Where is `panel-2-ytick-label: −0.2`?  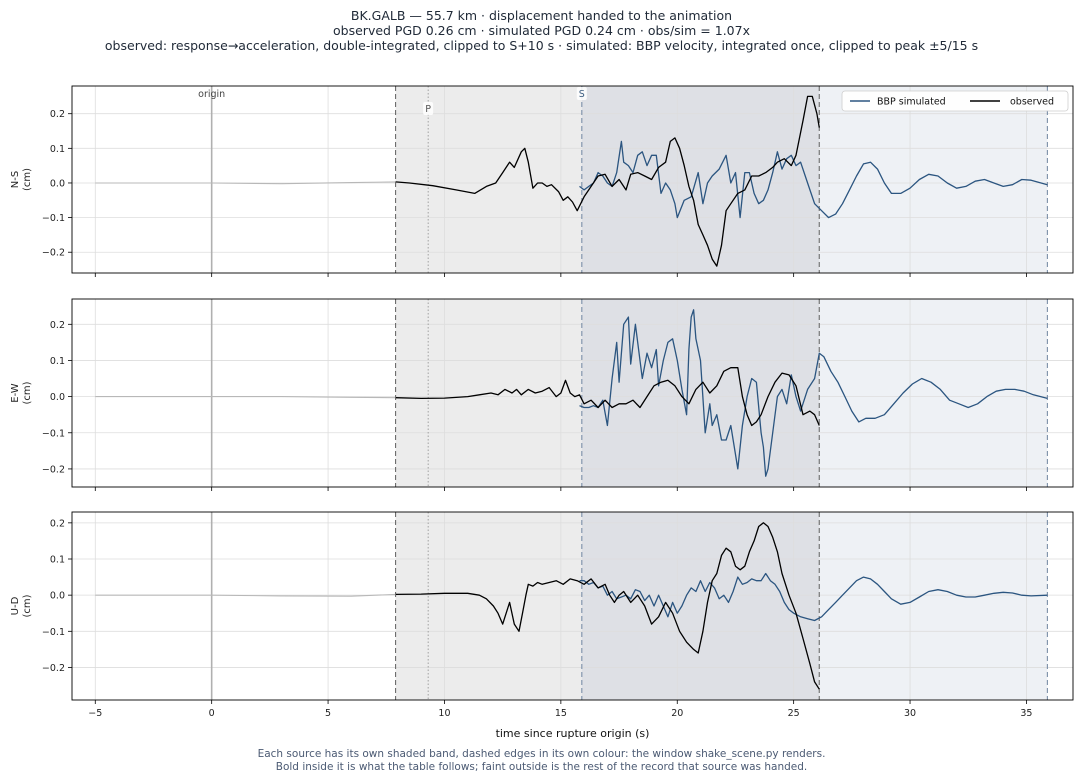
panel-2-ytick-label: −0.2 is located at coordinates (53, 469).